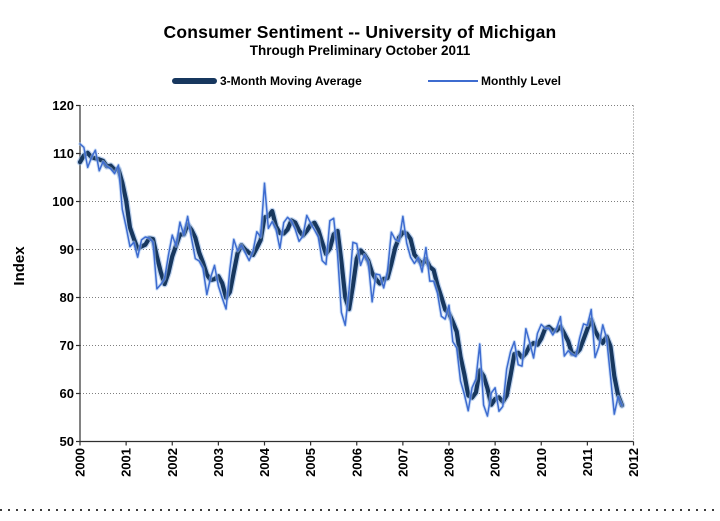 The image size is (720, 521). Describe the element at coordinates (310, 462) in the screenshot. I see `x-tick-label: 2005` at that location.